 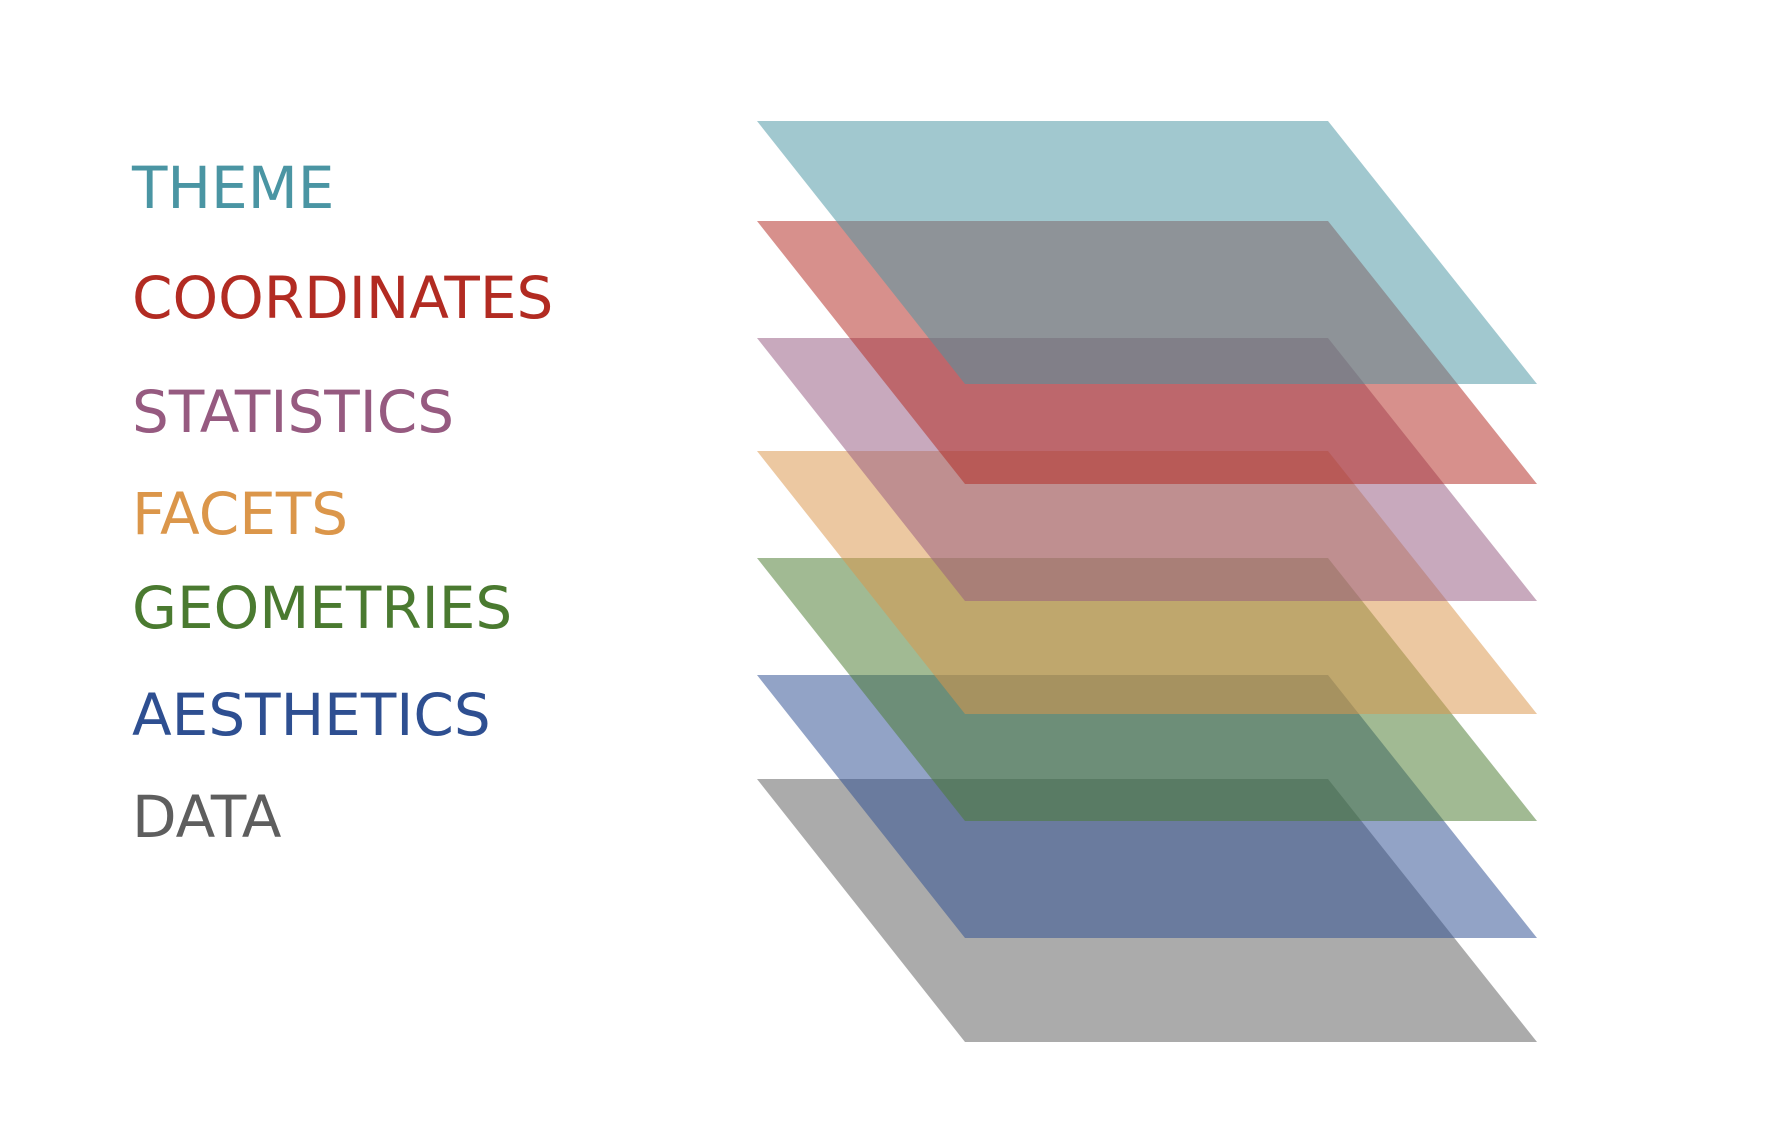 What do you see at coordinates (240, 514) in the screenshot?
I see `label-facets: FACETS` at bounding box center [240, 514].